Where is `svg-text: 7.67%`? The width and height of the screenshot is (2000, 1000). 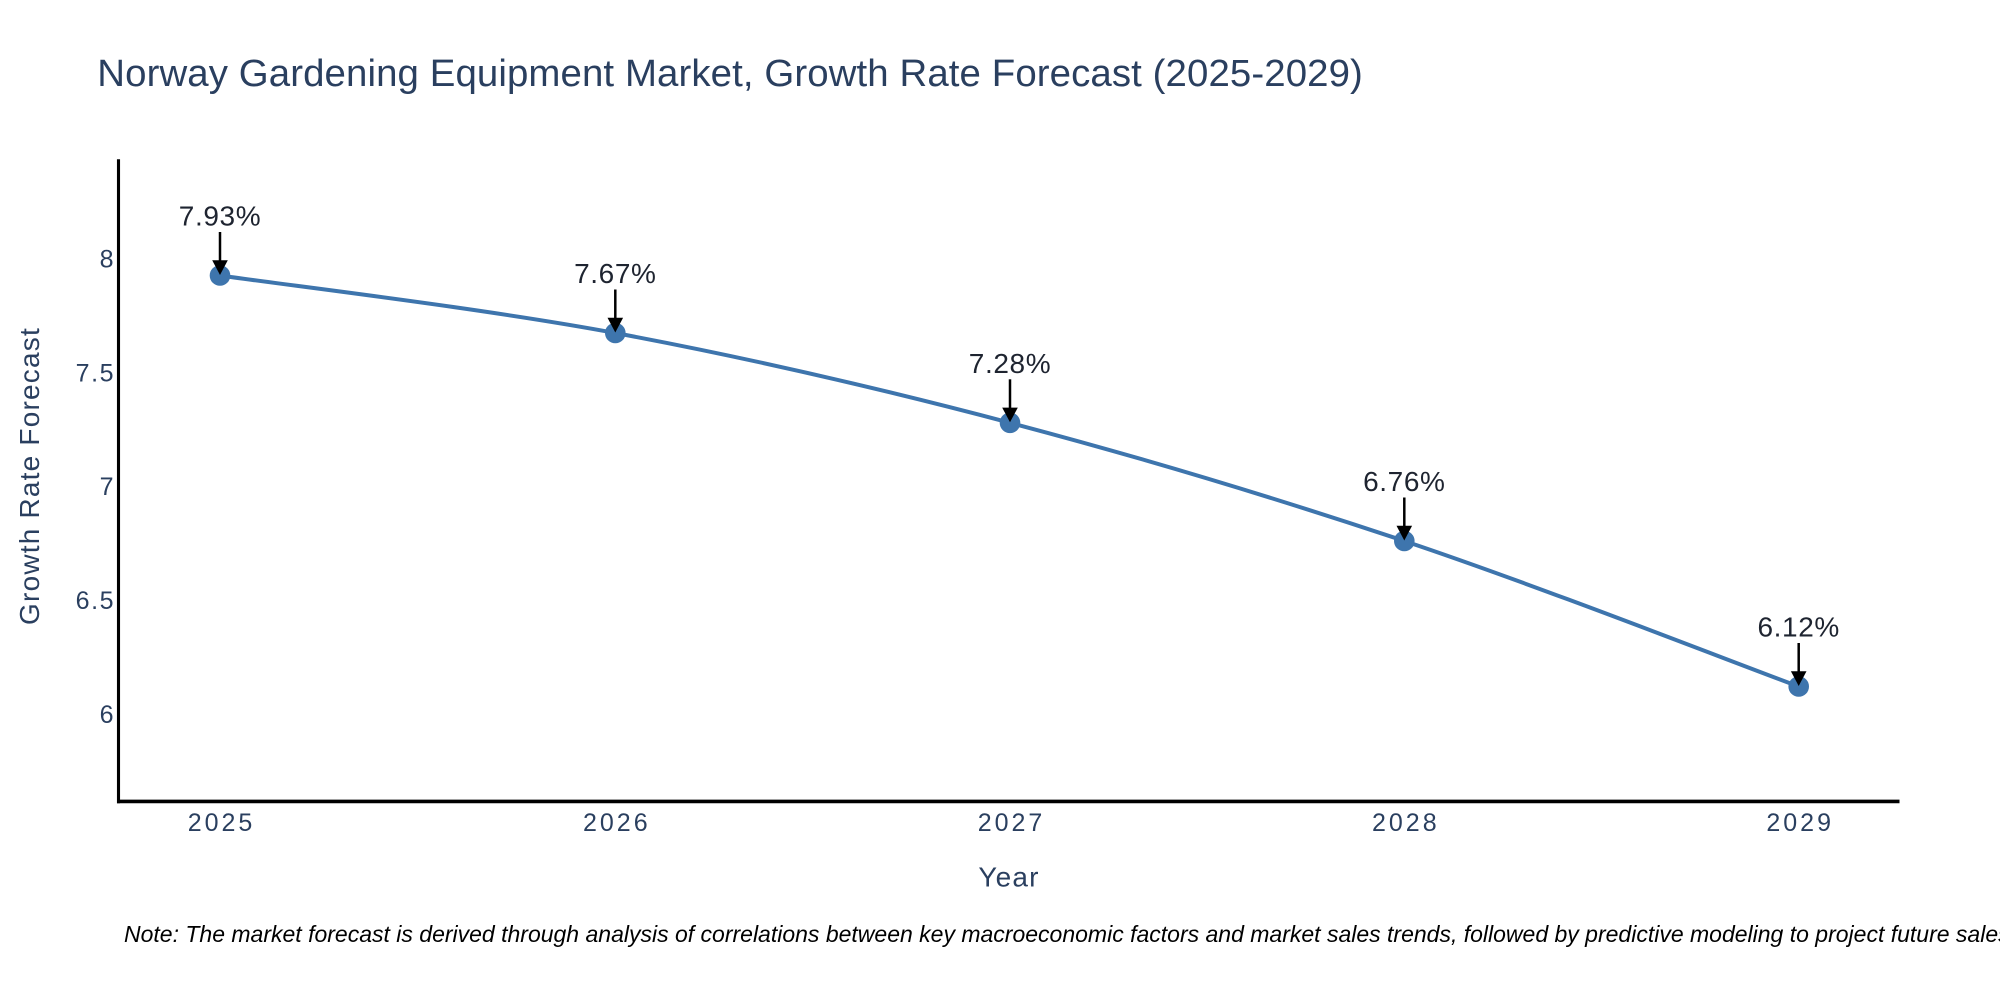 svg-text: 7.67% is located at coordinates (615, 273).